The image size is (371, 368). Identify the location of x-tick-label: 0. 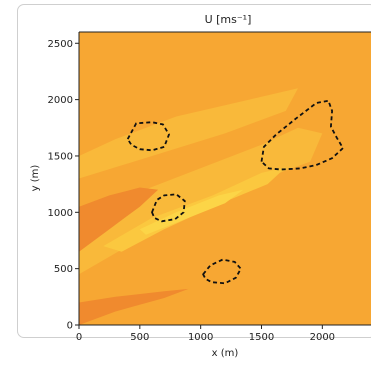
(79, 337).